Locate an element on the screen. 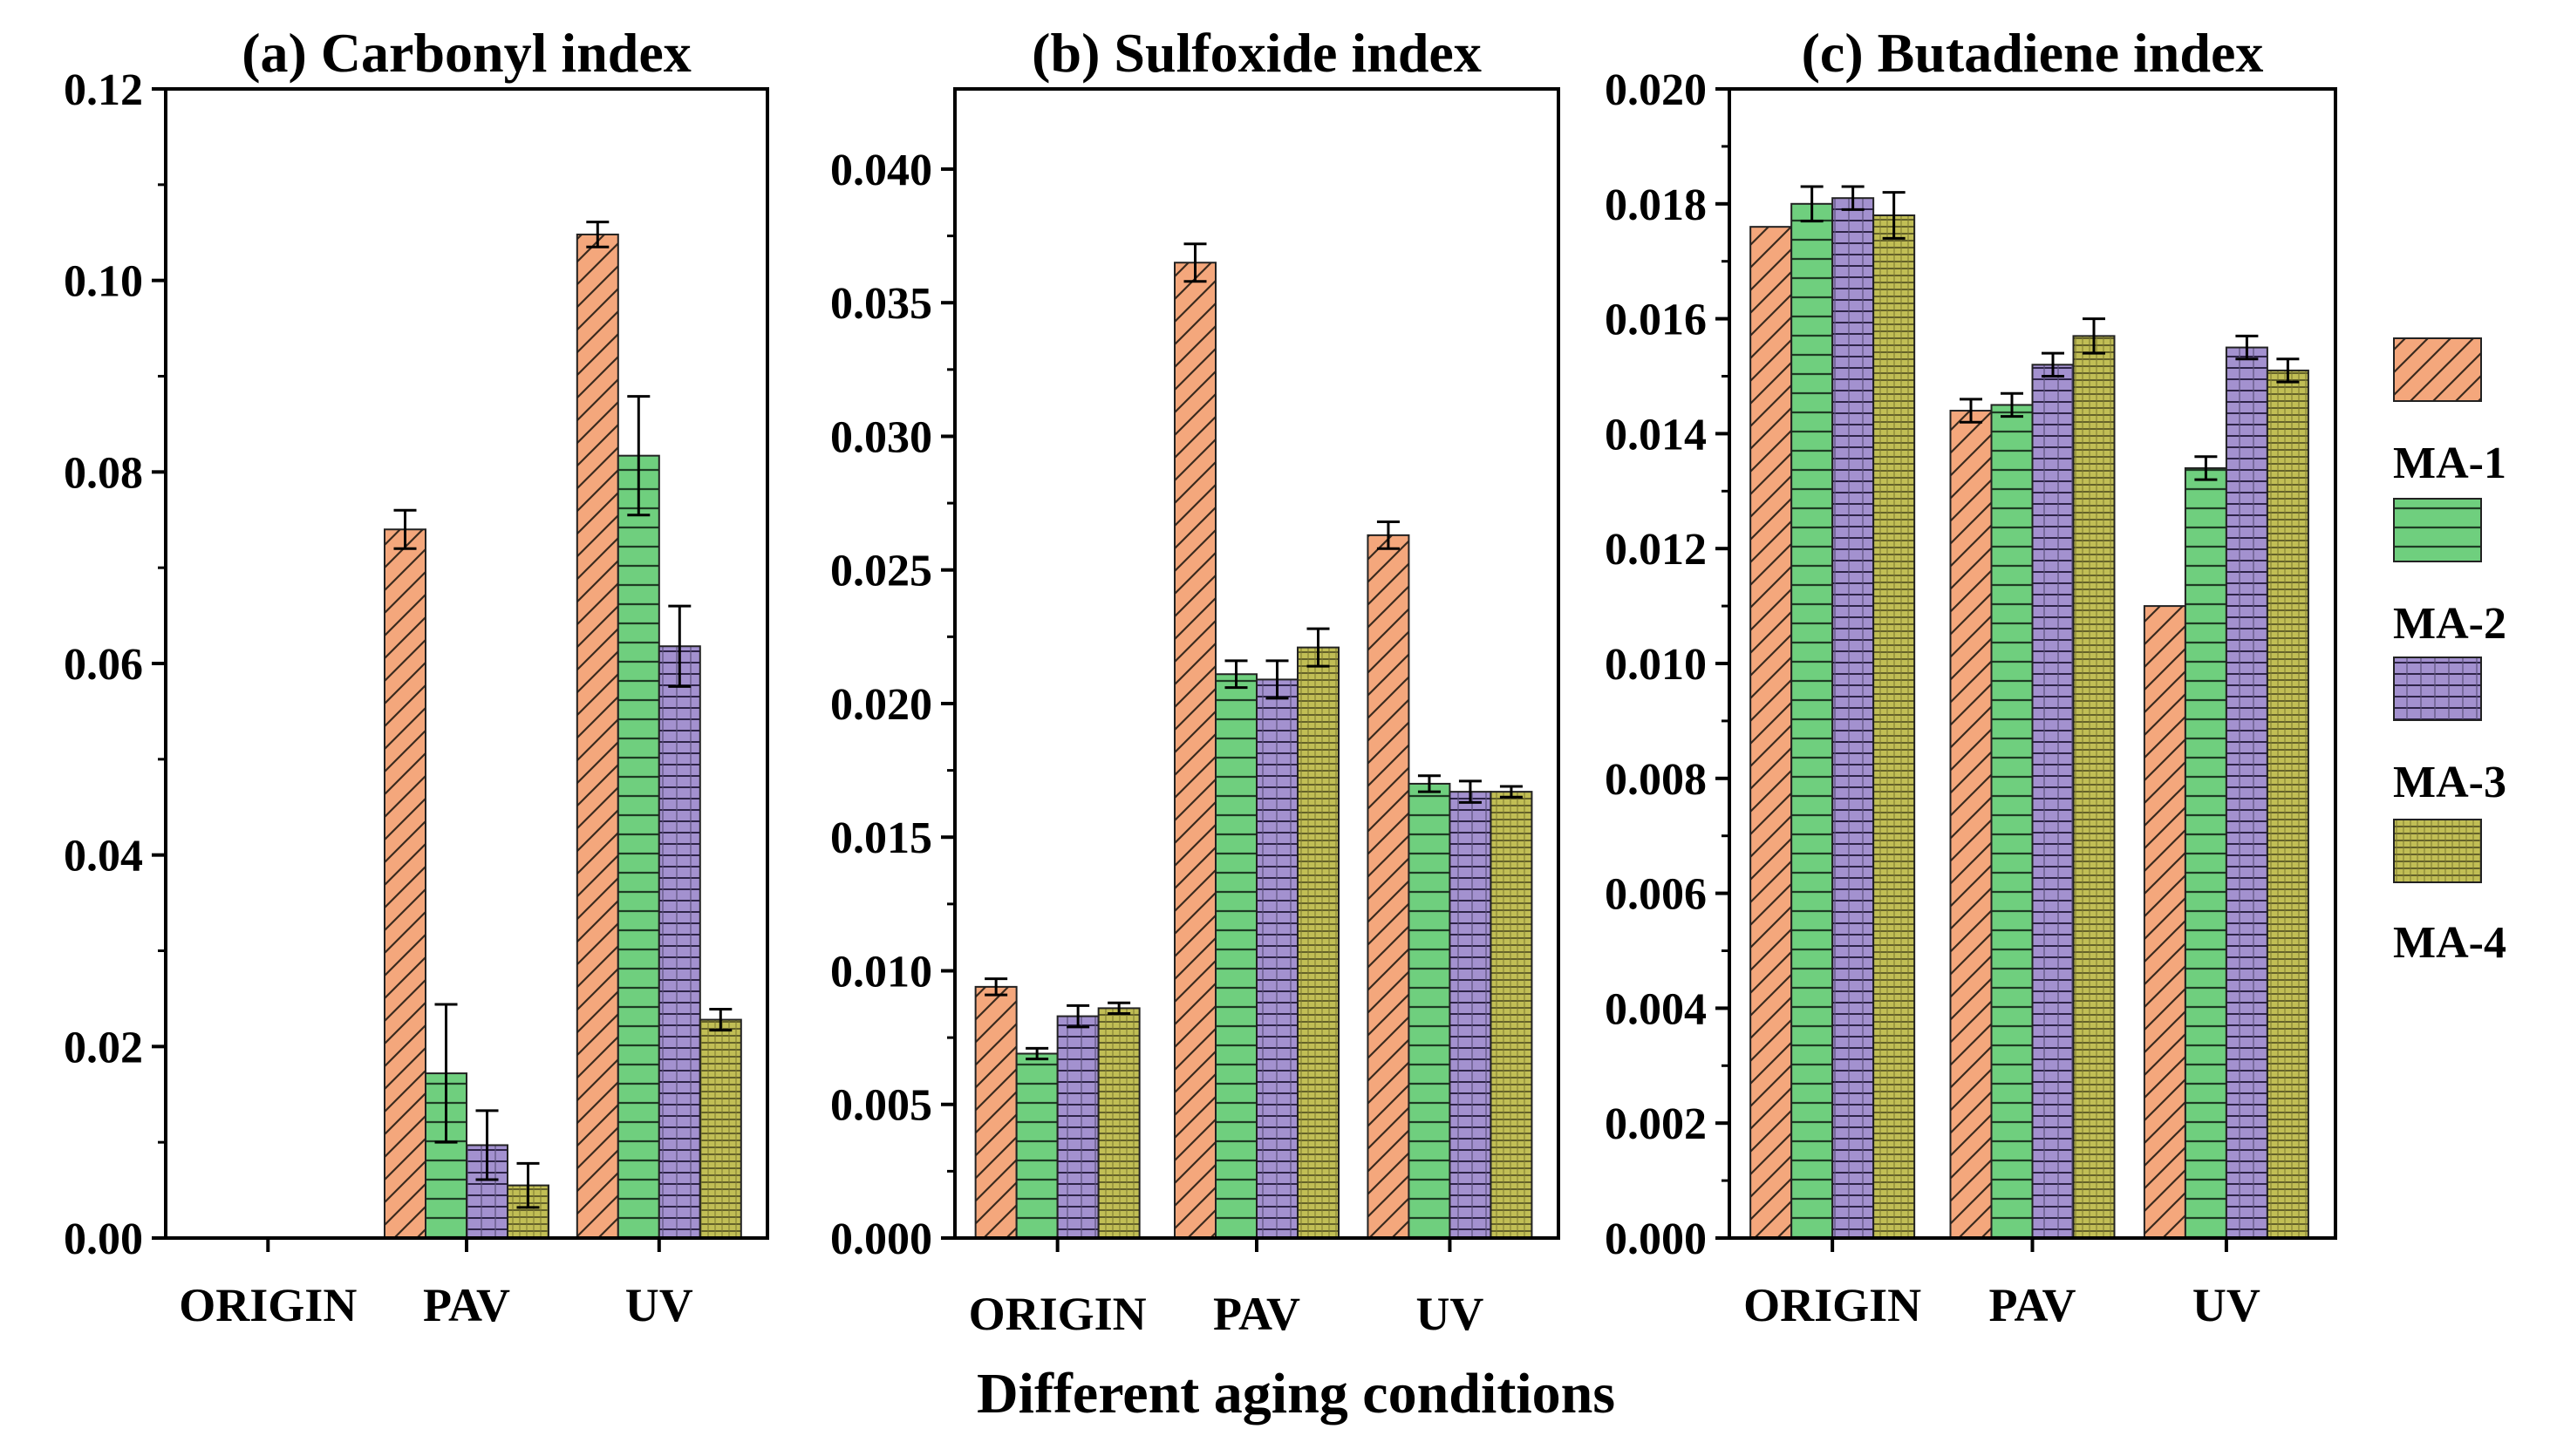 This screenshot has width=2550, height=1456. y-tick-label: 0.00 is located at coordinates (103, 1239).